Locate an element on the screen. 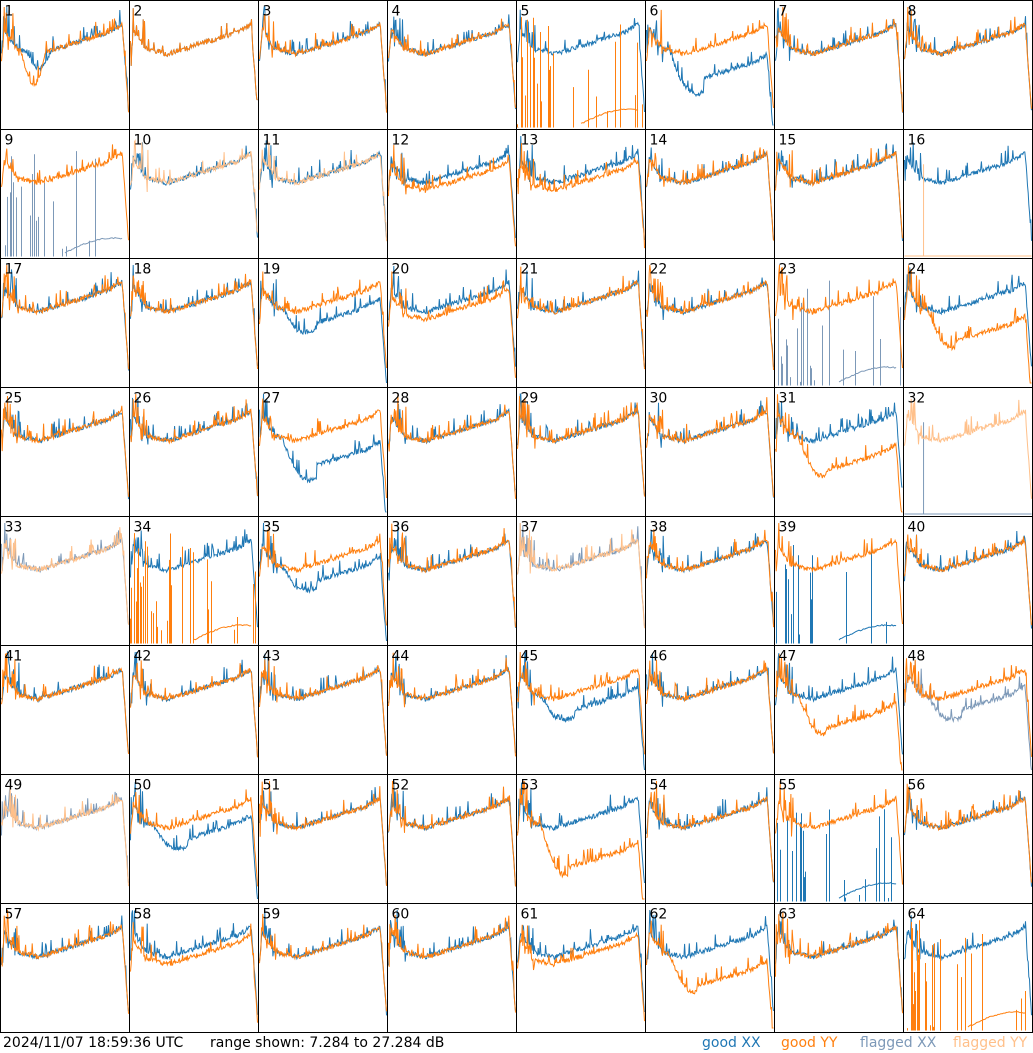 The image size is (1033, 1053). panel-54: 54 is located at coordinates (710, 839).